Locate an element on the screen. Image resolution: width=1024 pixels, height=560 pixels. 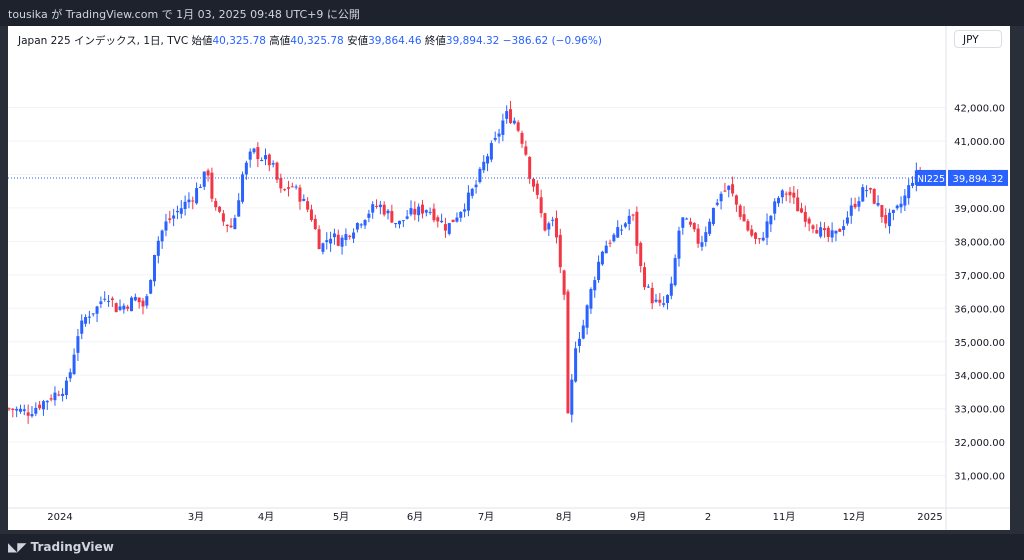
currency-button: JPY is located at coordinates (978, 39).